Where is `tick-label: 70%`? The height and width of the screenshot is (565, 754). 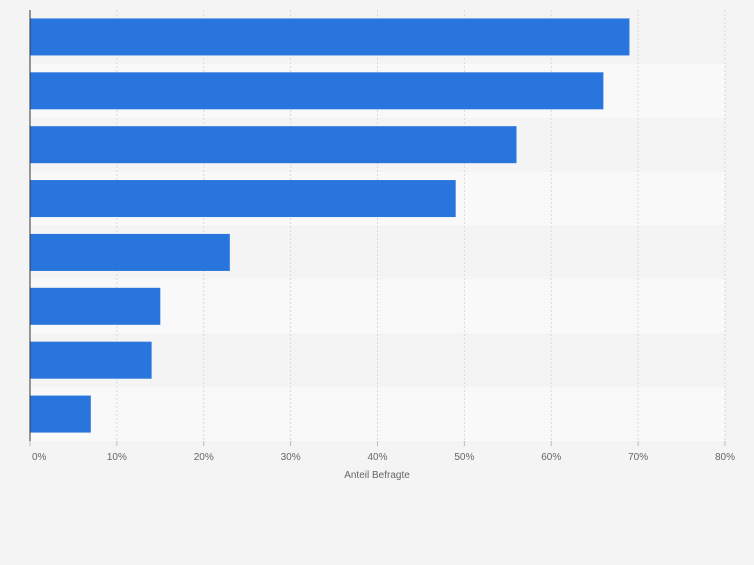 tick-label: 70% is located at coordinates (638, 457).